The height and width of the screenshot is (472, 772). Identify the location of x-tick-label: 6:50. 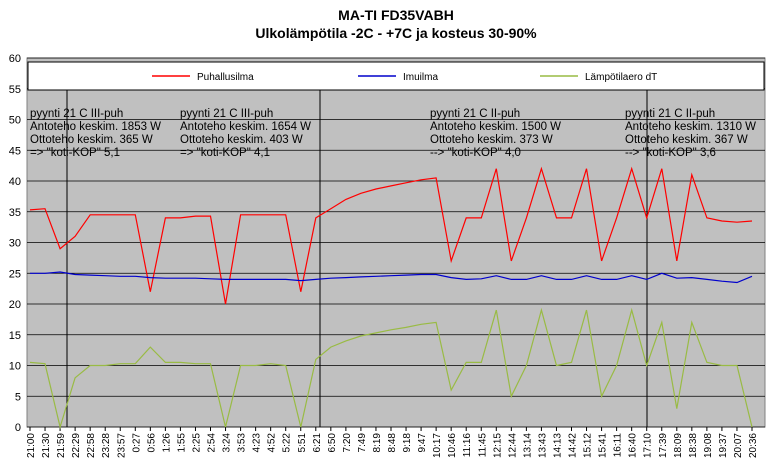
(332, 443).